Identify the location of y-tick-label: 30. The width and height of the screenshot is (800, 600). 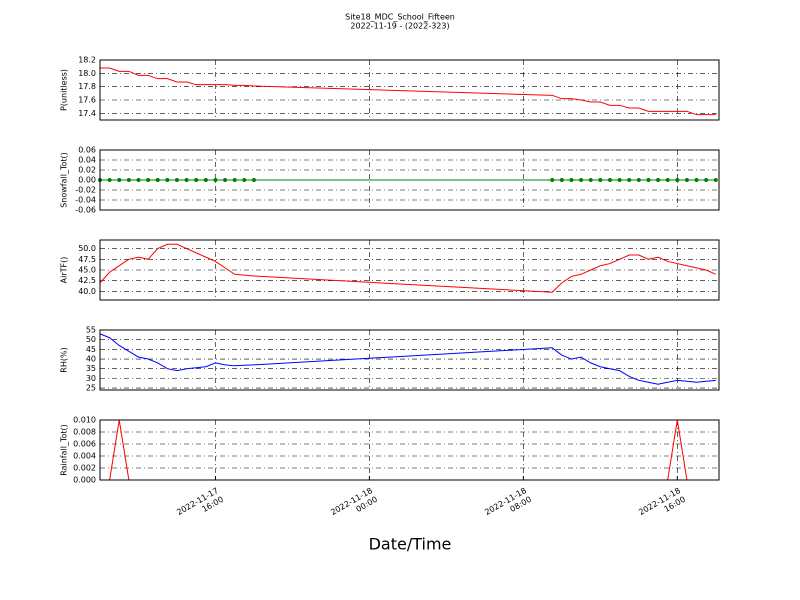
(91, 378).